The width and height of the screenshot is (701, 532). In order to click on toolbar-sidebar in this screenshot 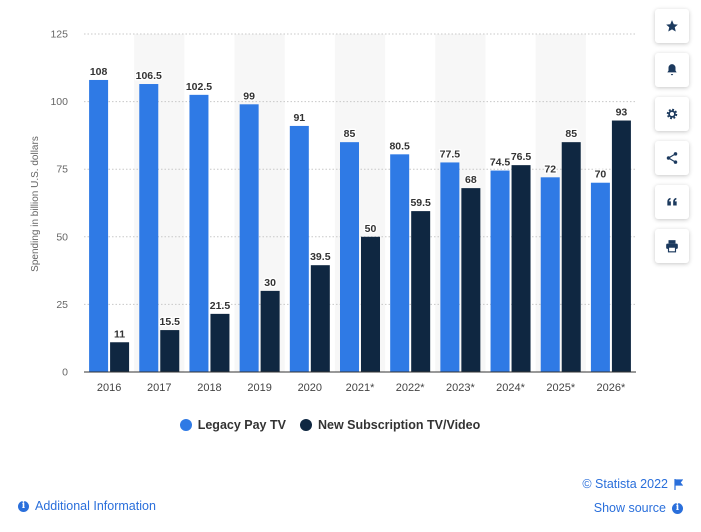, I will do `click(672, 141)`.